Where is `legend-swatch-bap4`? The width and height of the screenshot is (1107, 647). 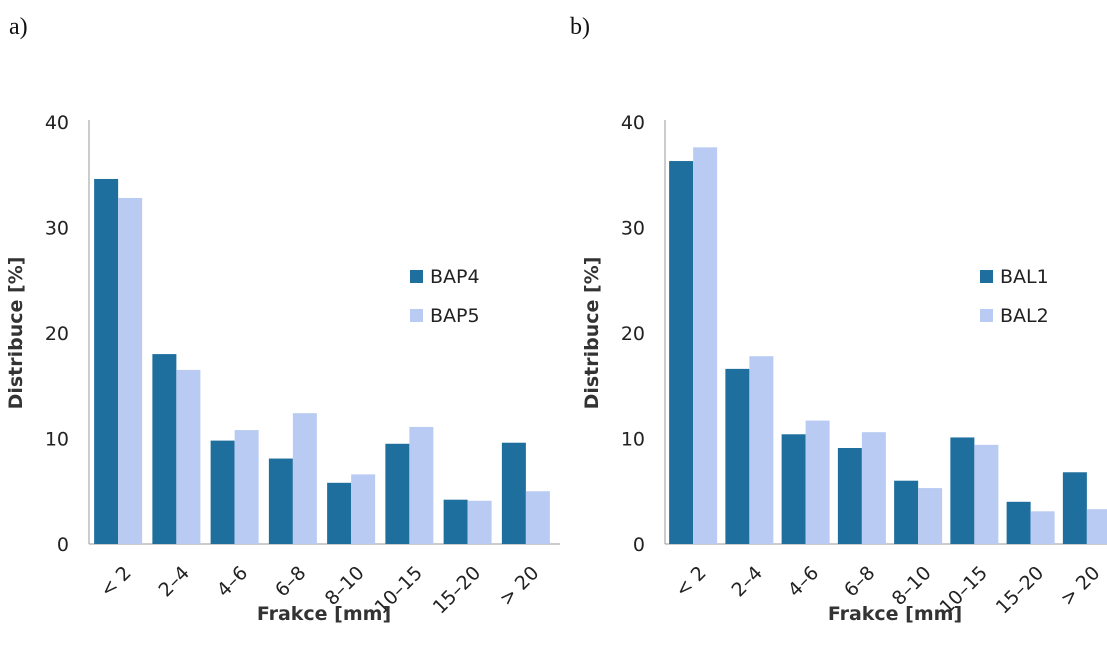 legend-swatch-bap4 is located at coordinates (416, 276).